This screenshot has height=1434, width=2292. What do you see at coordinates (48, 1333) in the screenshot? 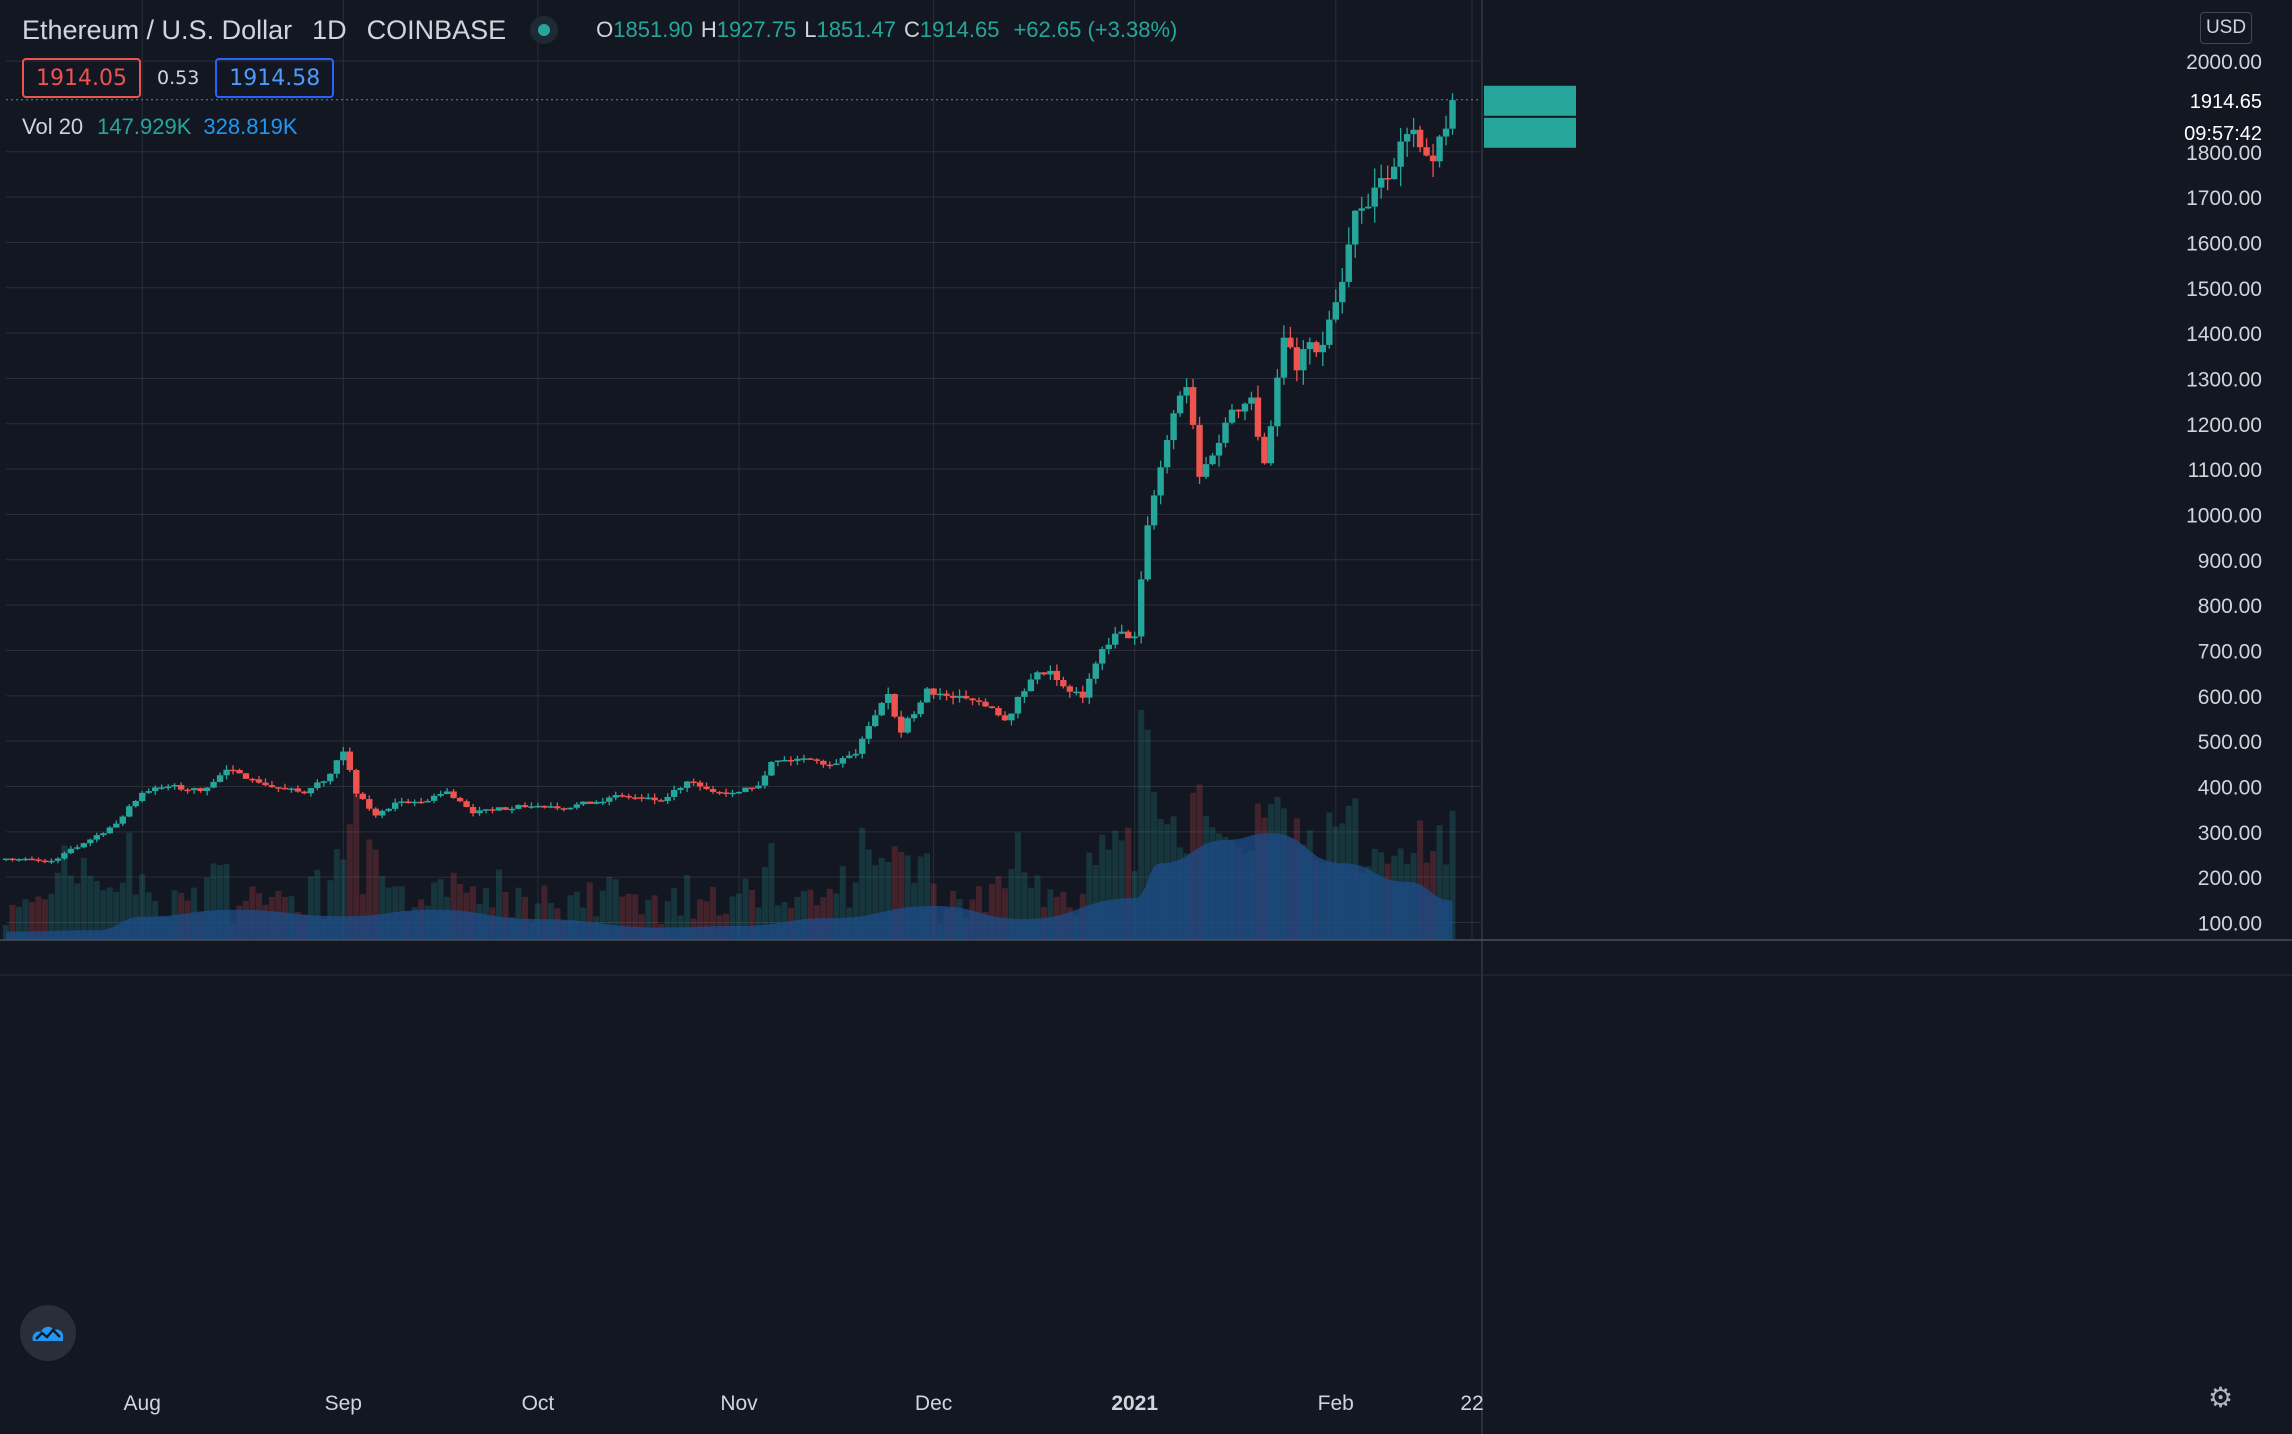
I see `tradingview-cloud-icon` at bounding box center [48, 1333].